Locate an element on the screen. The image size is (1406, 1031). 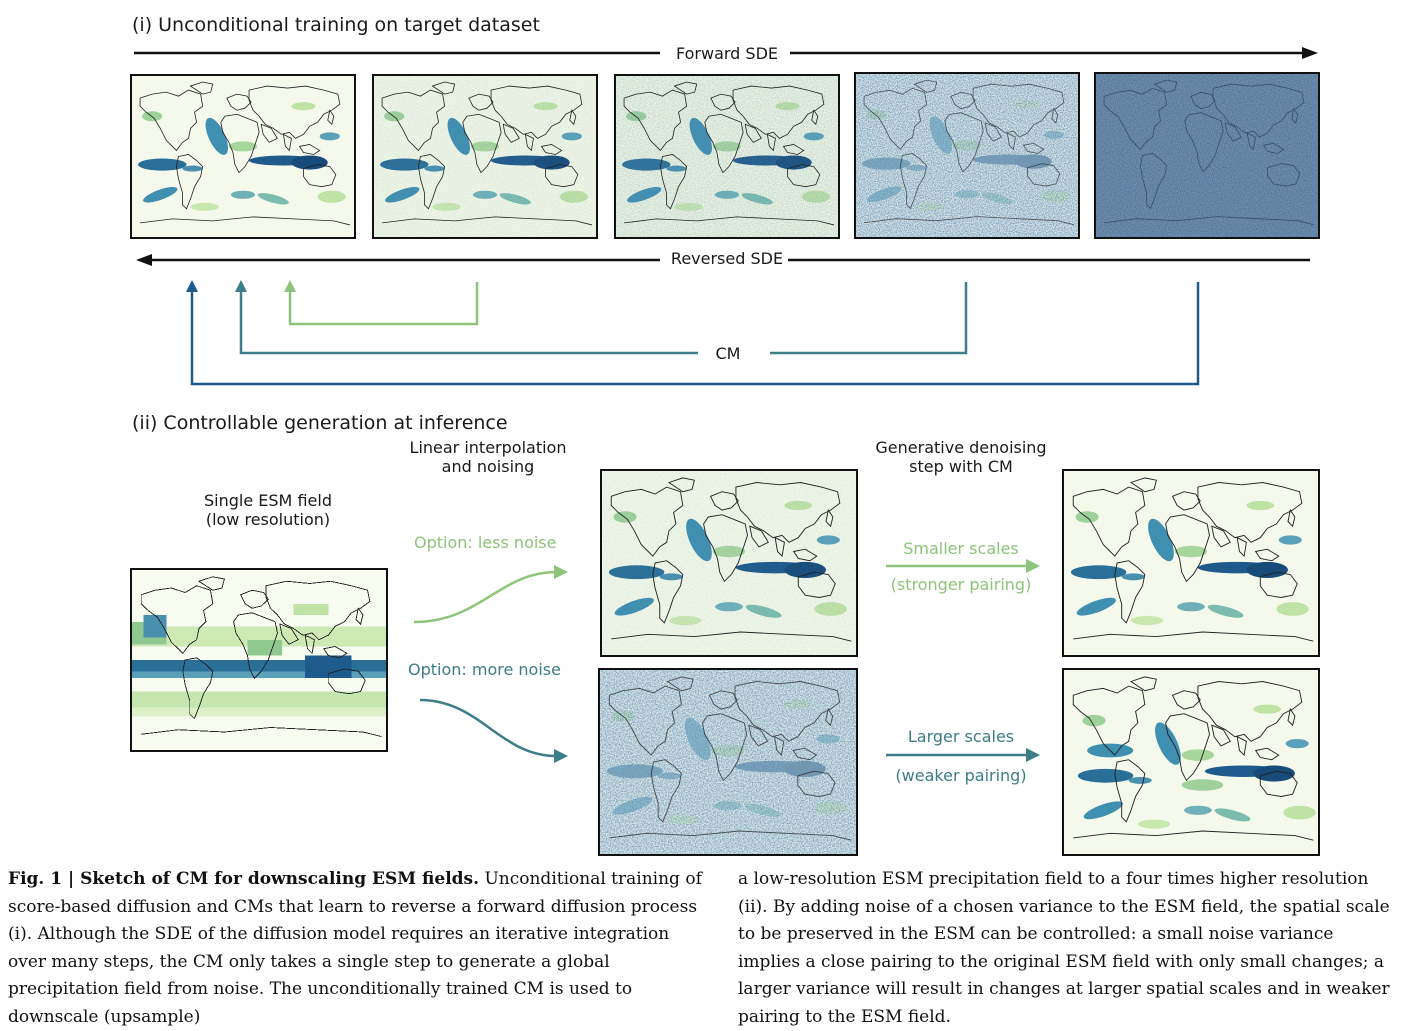
denoise-label-line1: Generative denoising is located at coordinates (961, 447).